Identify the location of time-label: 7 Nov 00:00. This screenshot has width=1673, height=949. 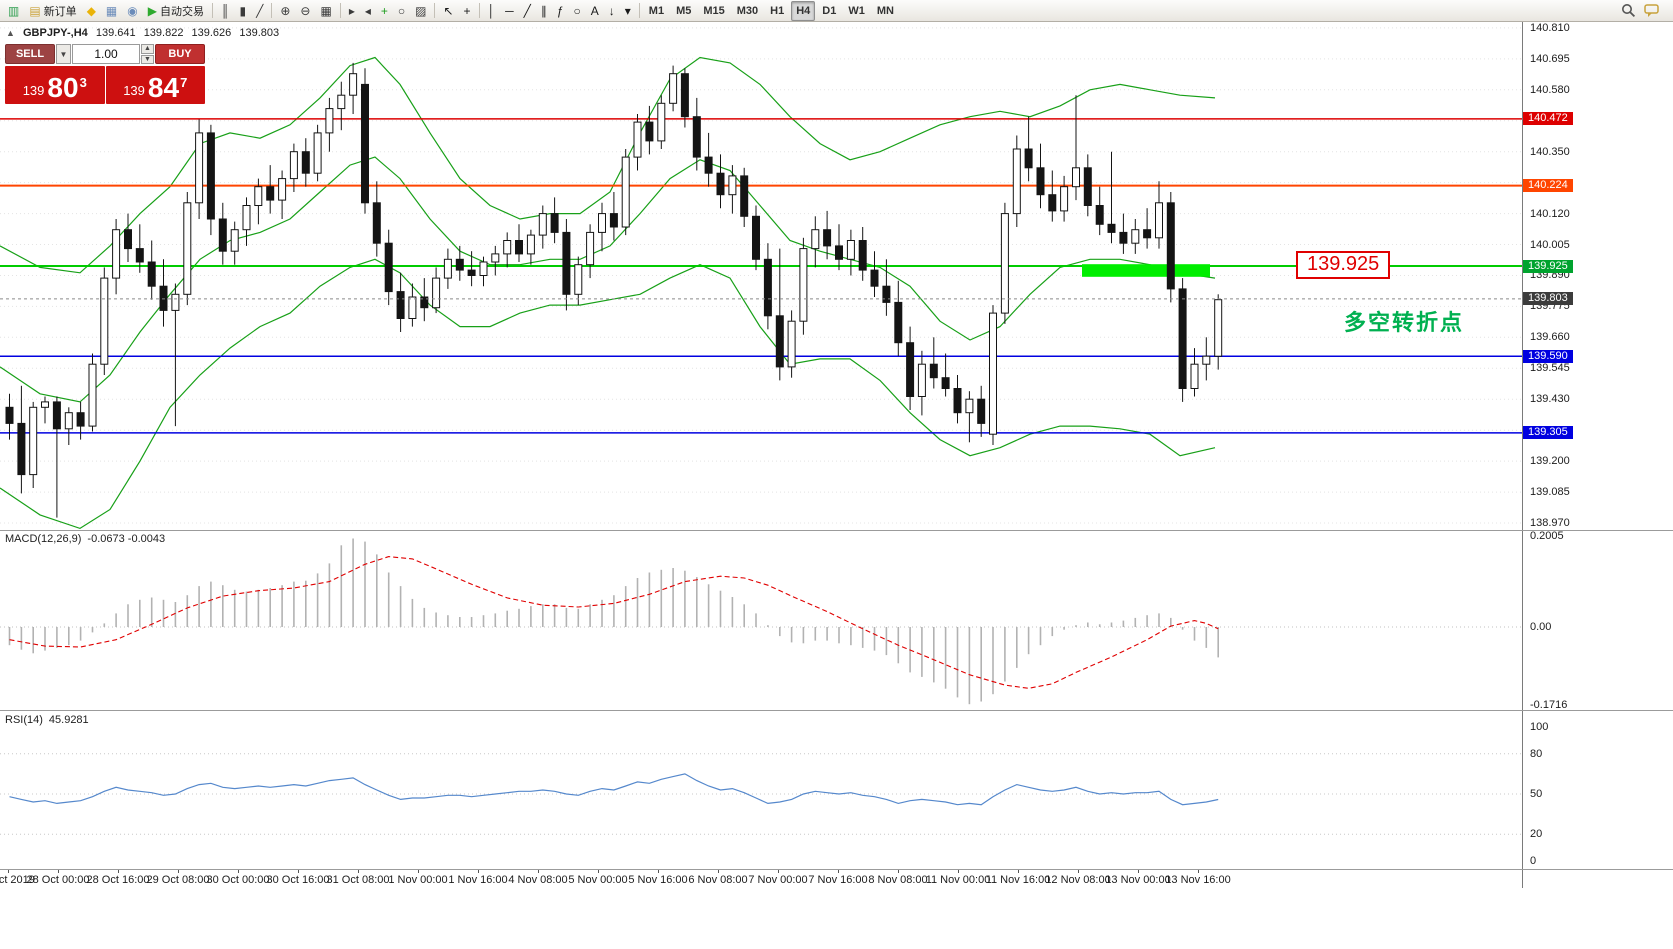
(778, 880).